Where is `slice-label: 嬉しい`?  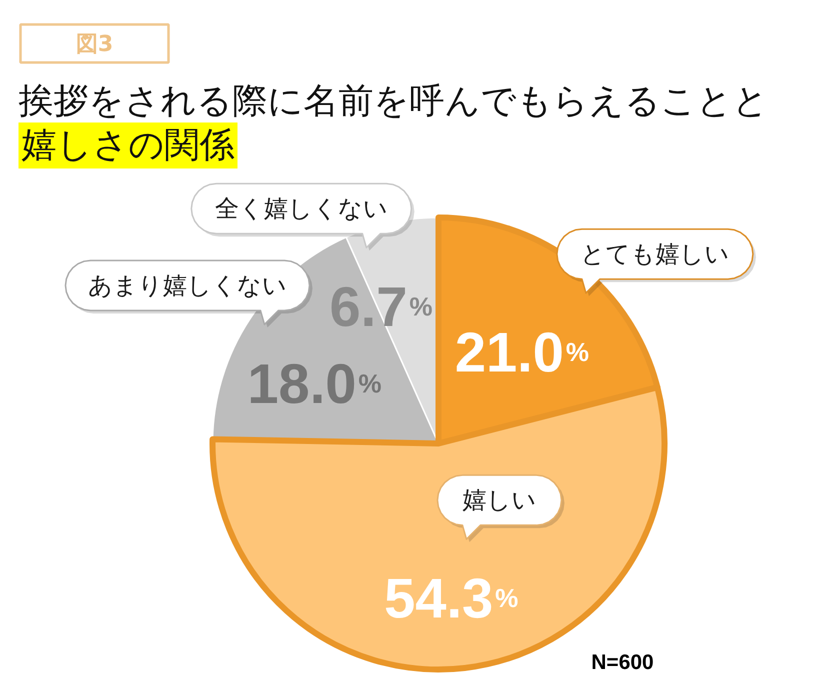 slice-label: 嬉しい is located at coordinates (499, 500).